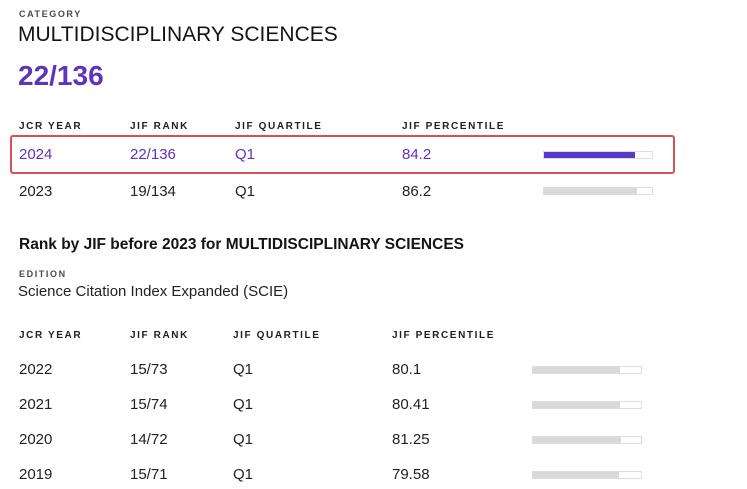 The width and height of the screenshot is (747, 489). Describe the element at coordinates (36, 404) in the screenshot. I see `year-cell: 2021` at that location.